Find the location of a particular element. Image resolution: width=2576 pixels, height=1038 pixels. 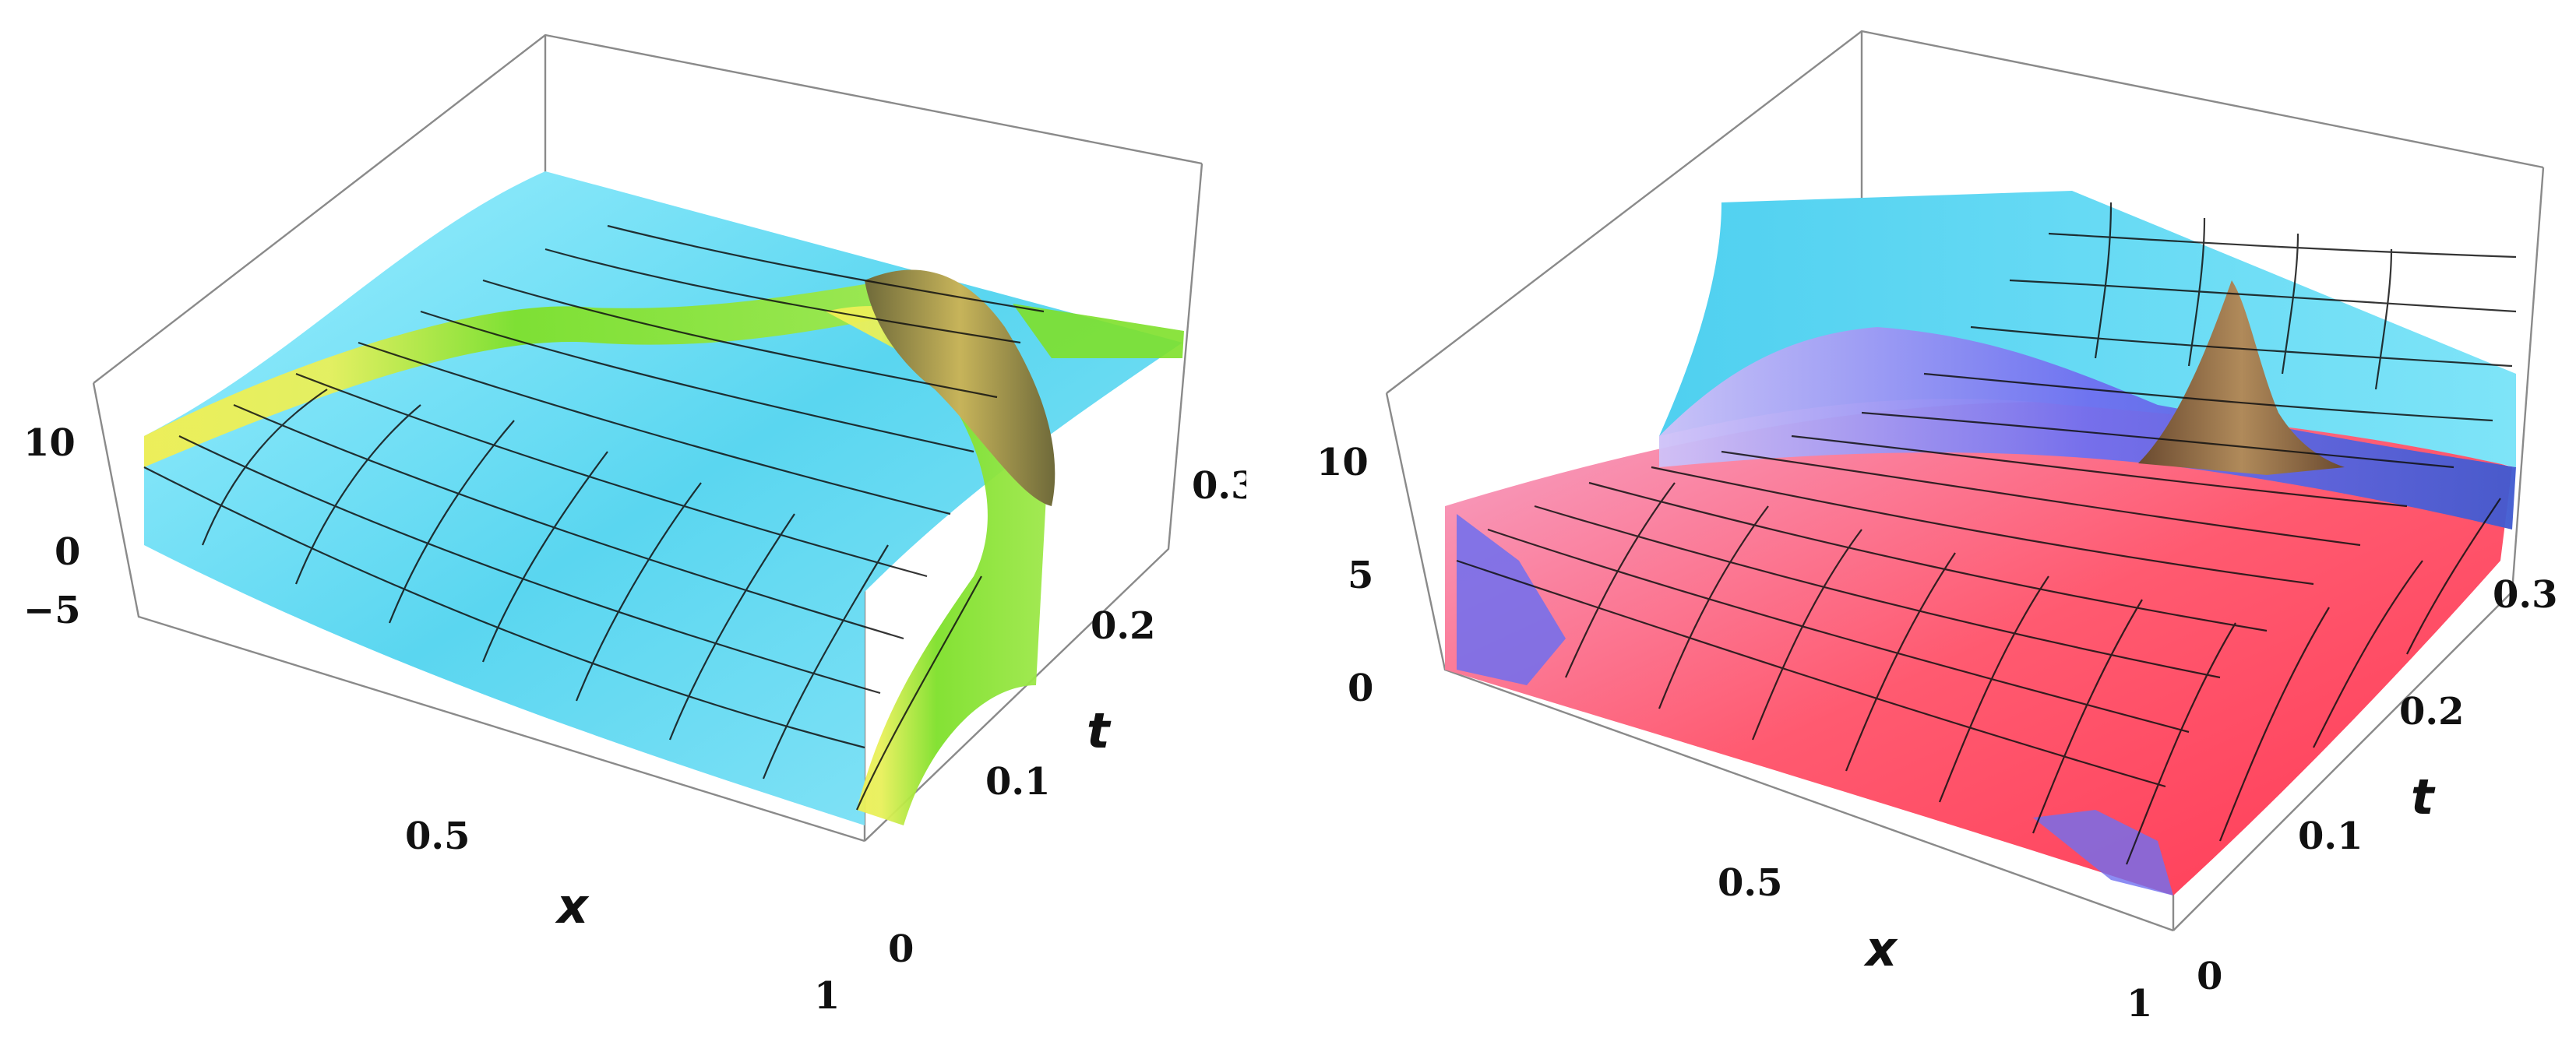

surface-left-band-upper is located at coordinates (516, 374).